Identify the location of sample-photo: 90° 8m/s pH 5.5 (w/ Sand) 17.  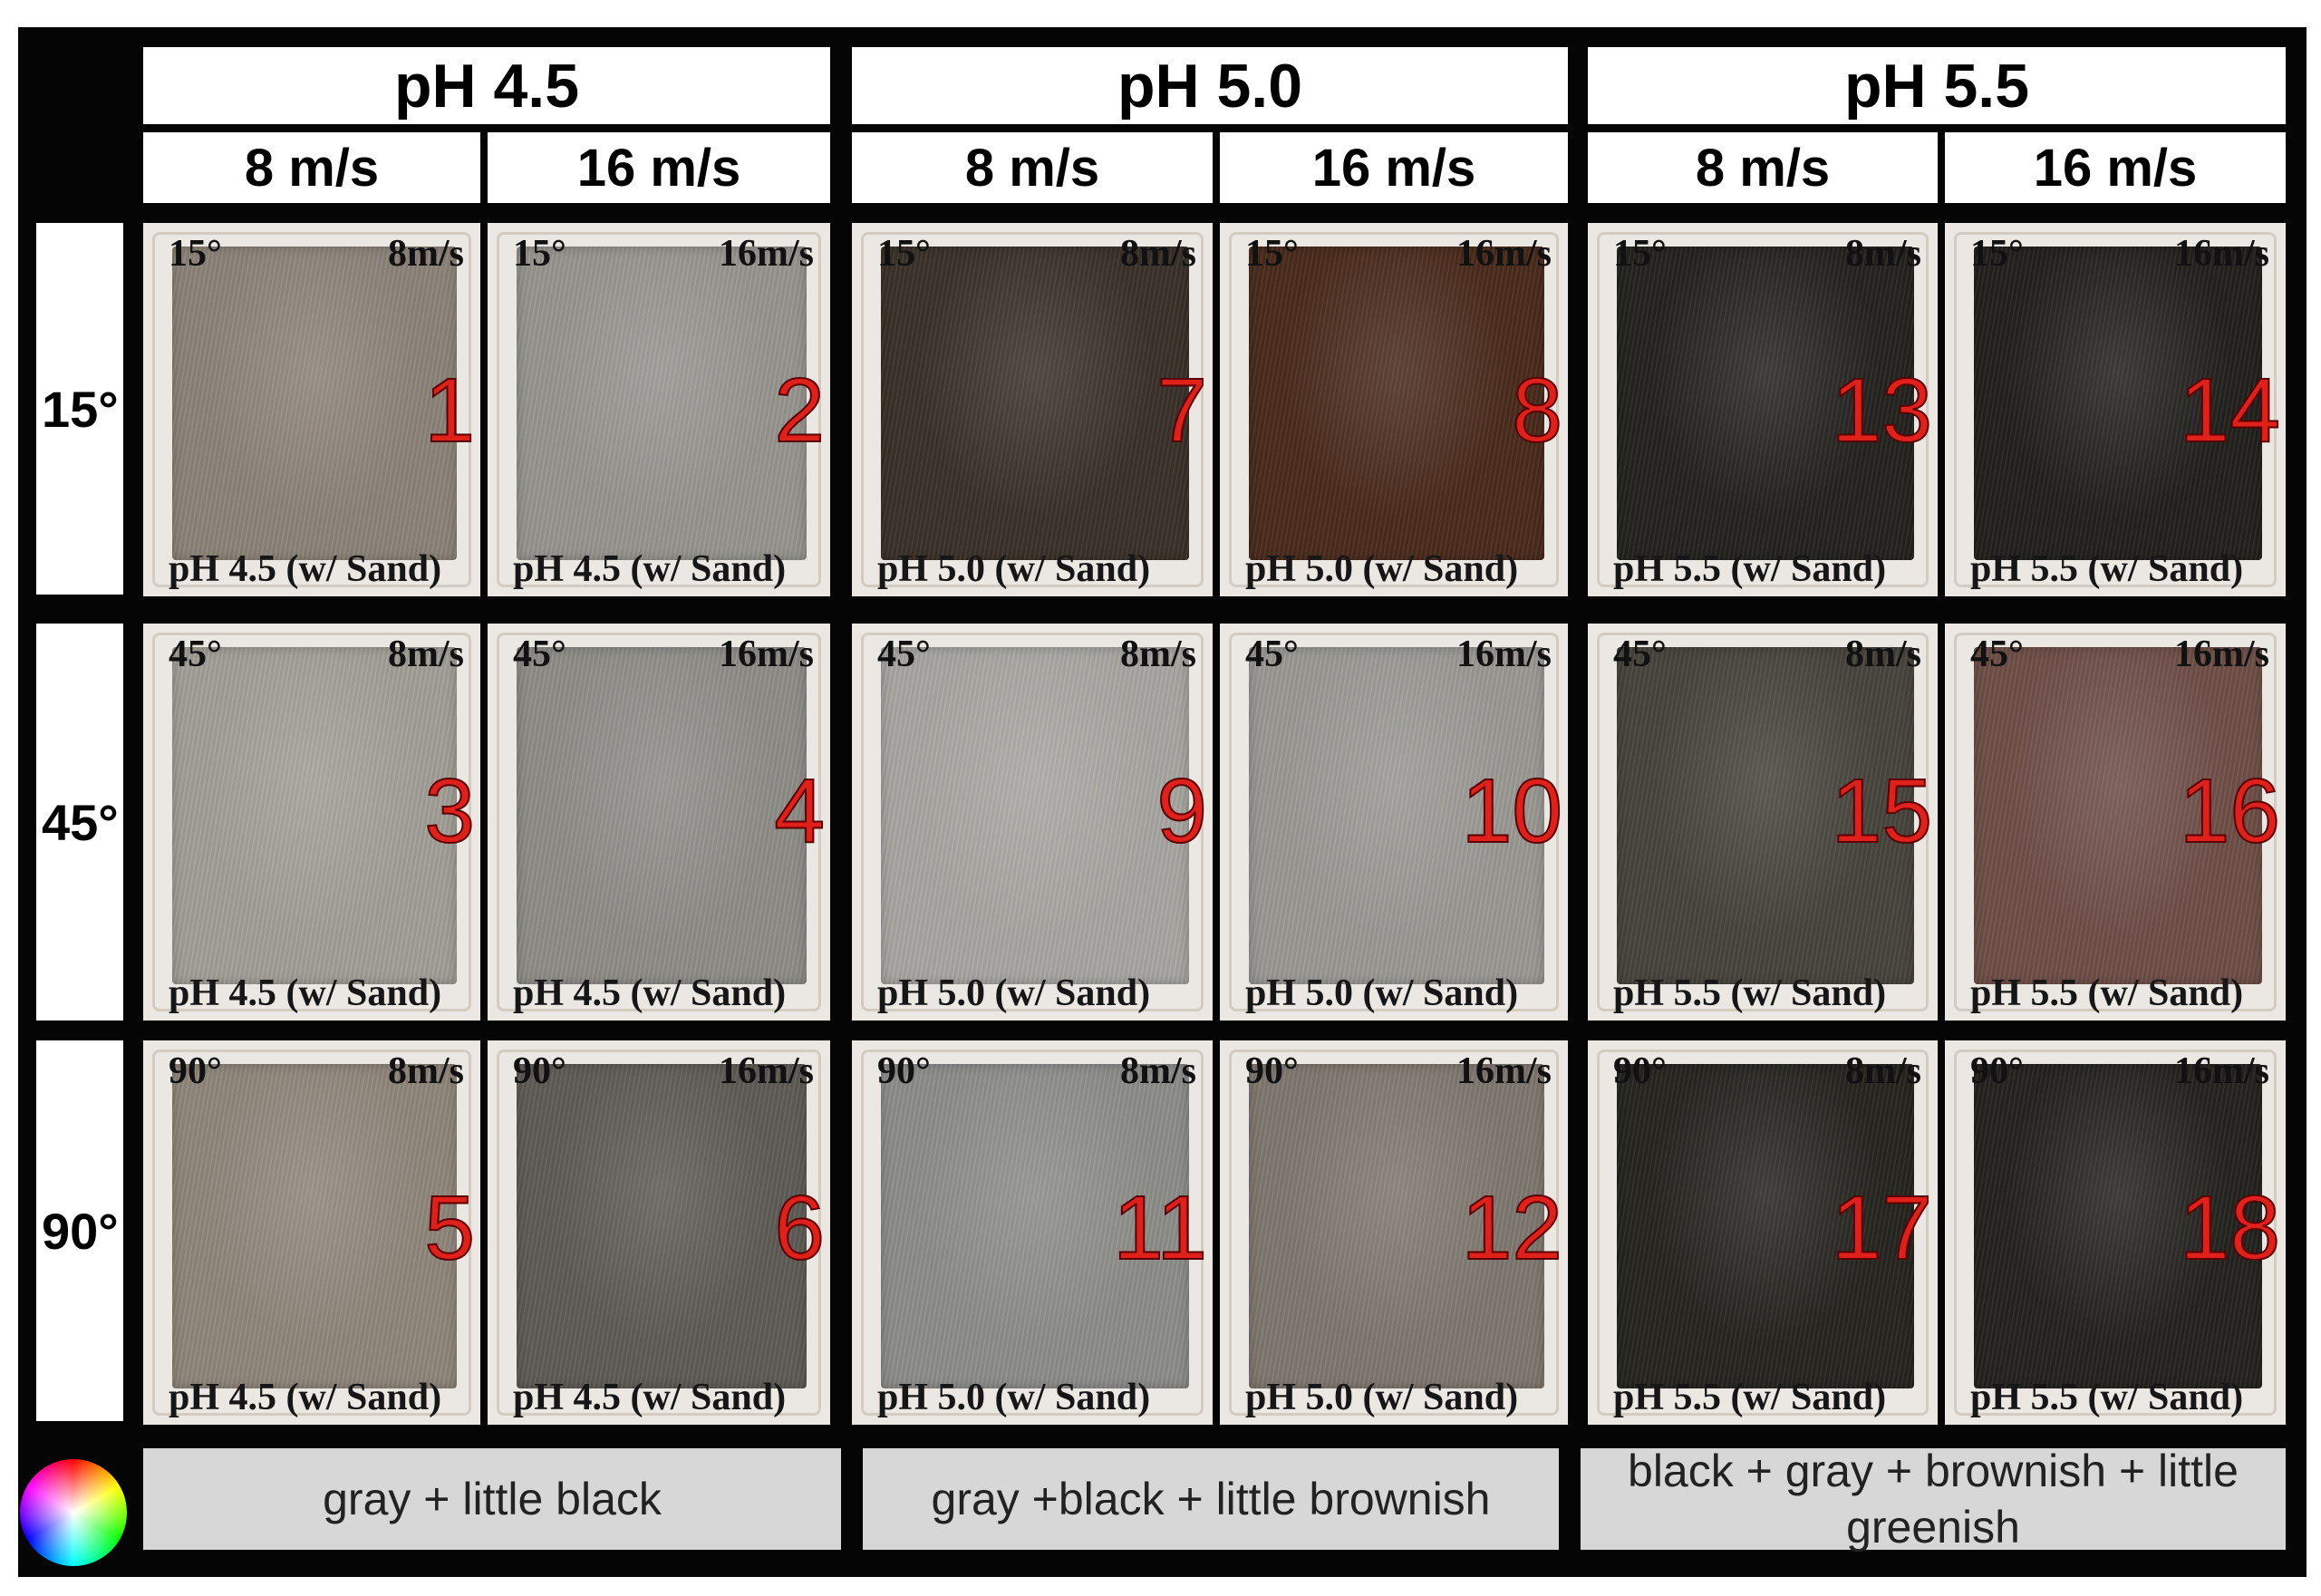
(1763, 1232).